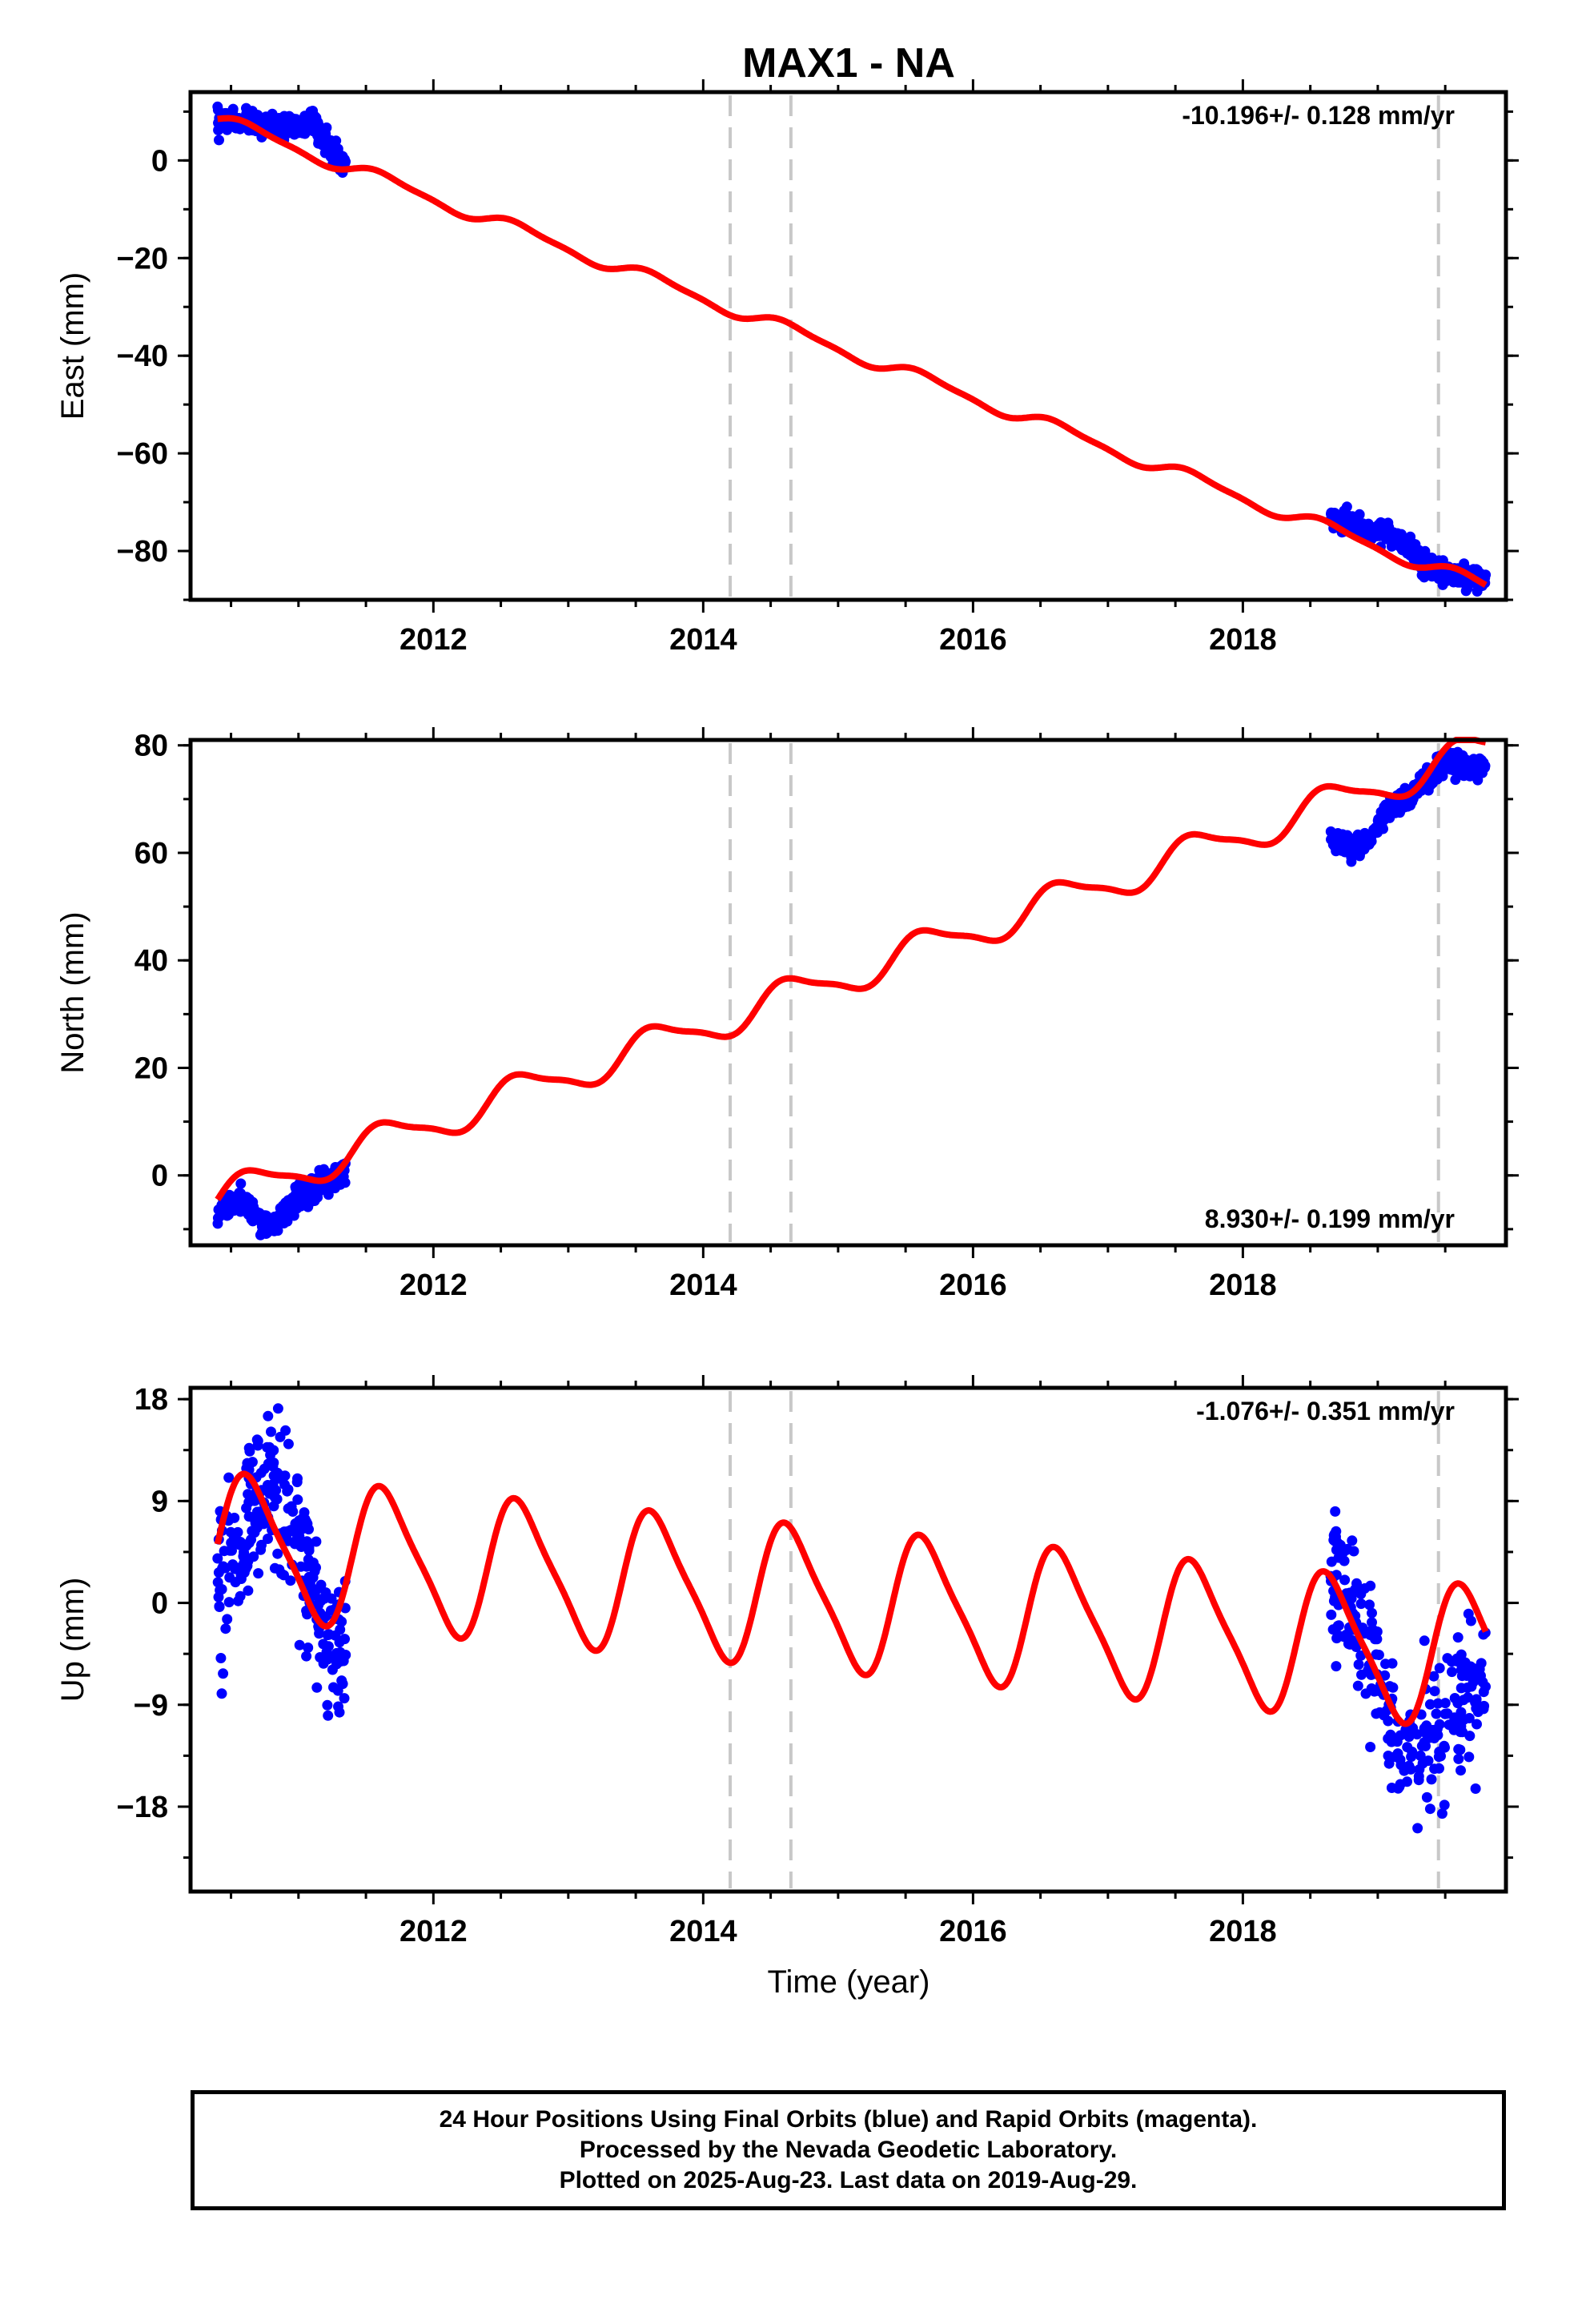 The image size is (1582, 2324). Describe the element at coordinates (849, 1982) in the screenshot. I see `x-axis-label: Time (year)` at that location.